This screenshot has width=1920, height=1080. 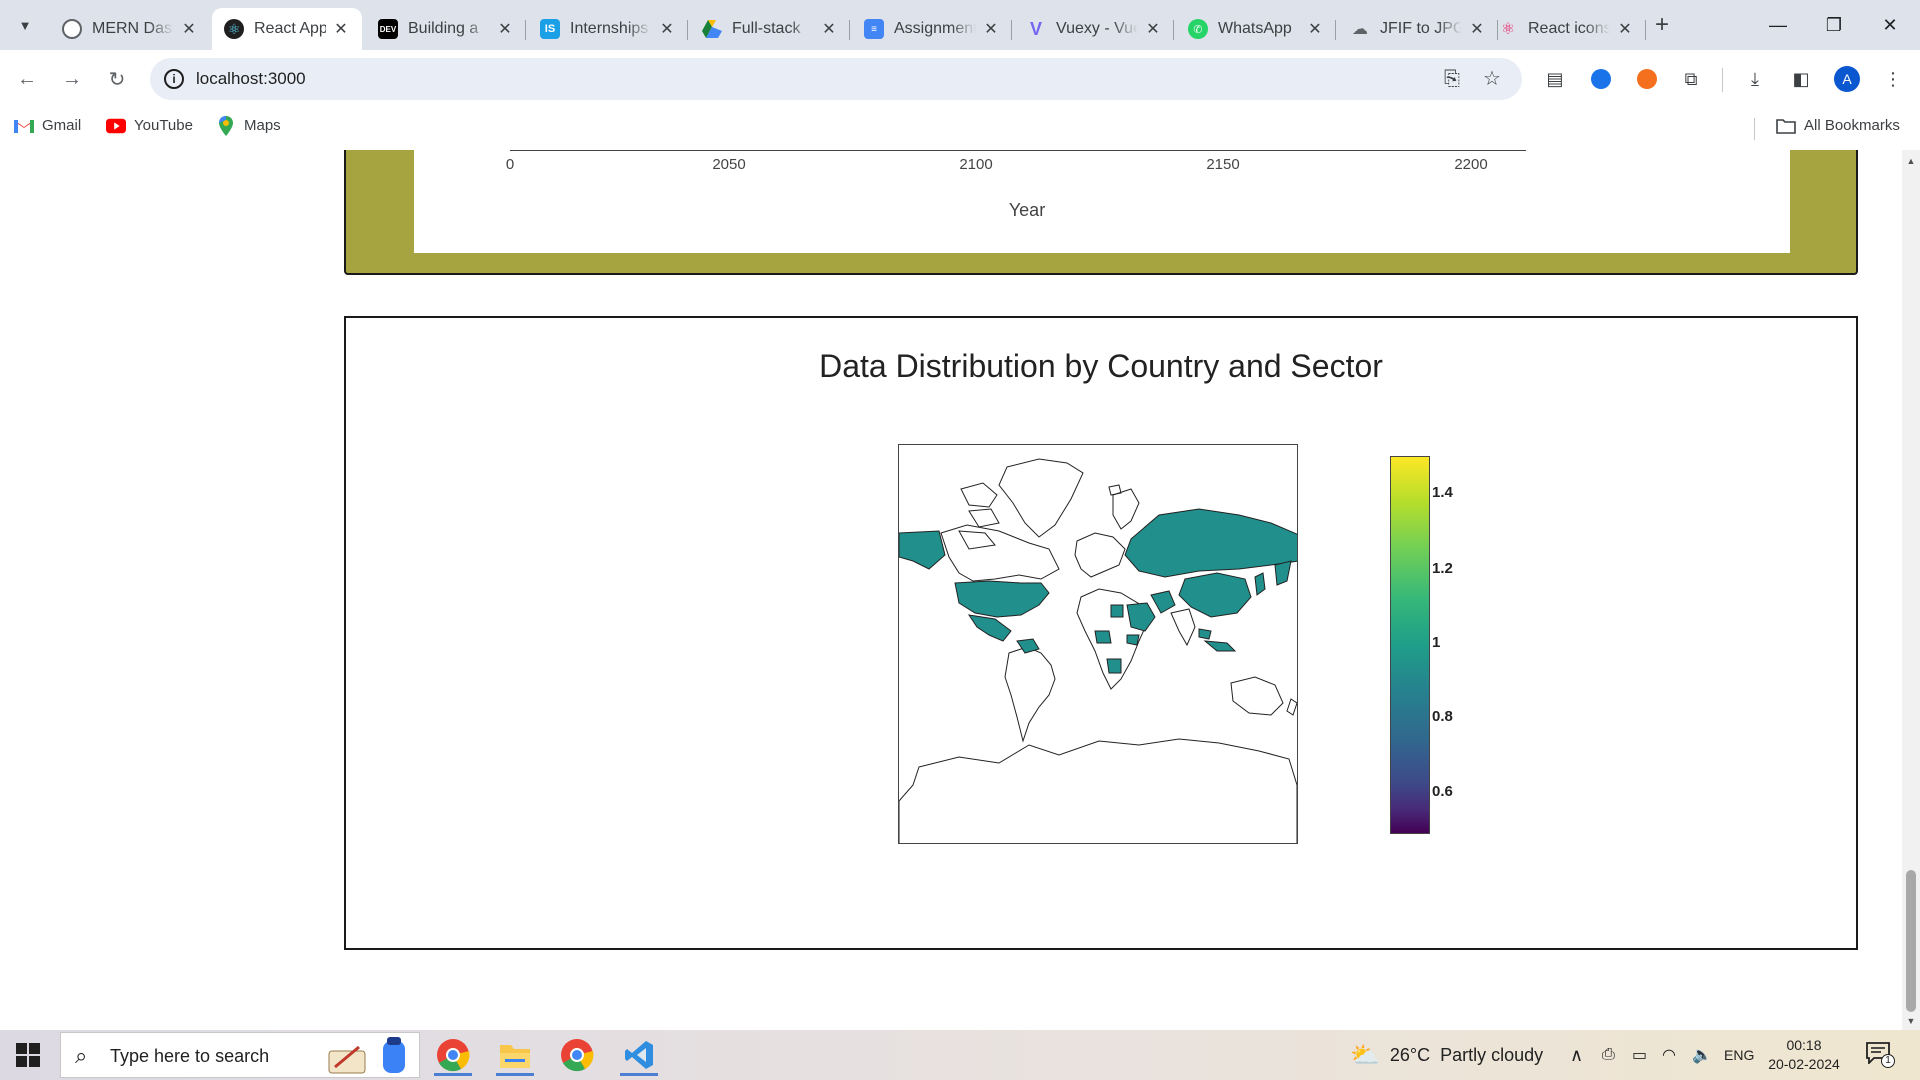 What do you see at coordinates (1608, 1054) in the screenshot?
I see `meet-now-icon: ⎙` at bounding box center [1608, 1054].